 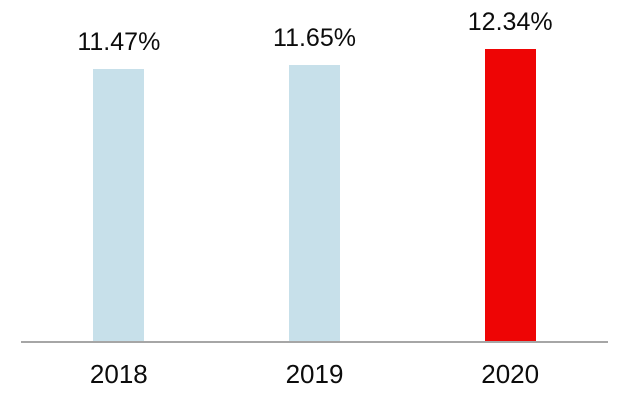 What do you see at coordinates (510, 374) in the screenshot?
I see `x-axis-label-2020: 2020` at bounding box center [510, 374].